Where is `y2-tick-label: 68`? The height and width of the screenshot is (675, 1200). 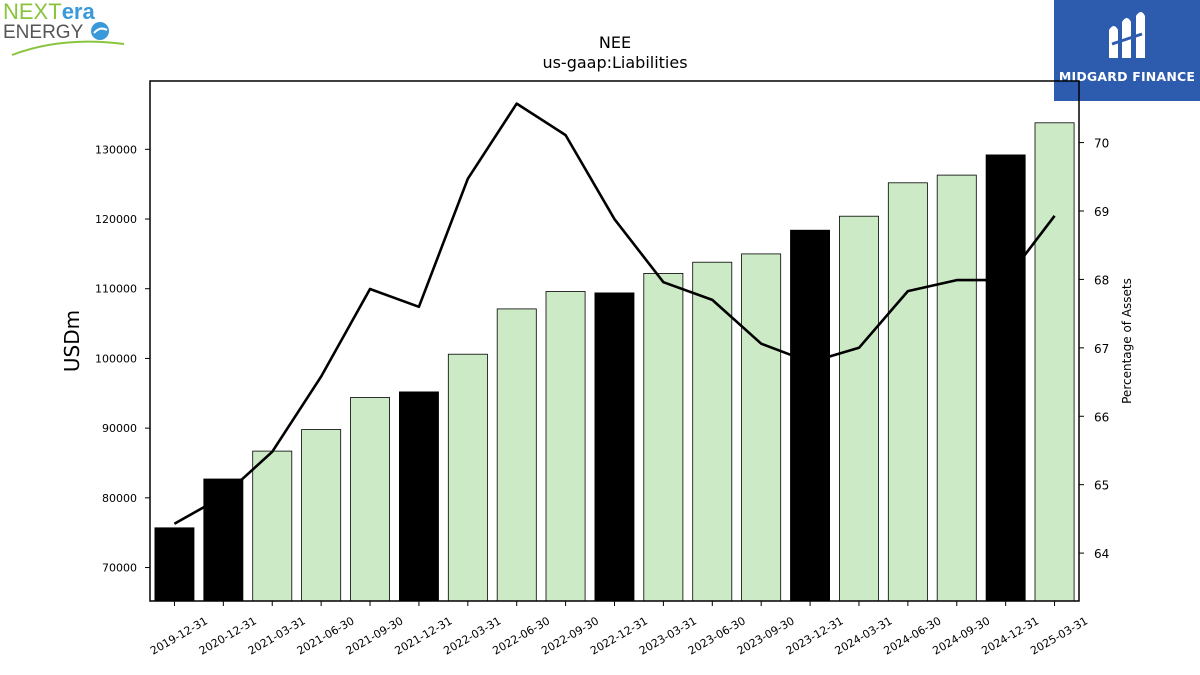 y2-tick-label: 68 is located at coordinates (1101, 280).